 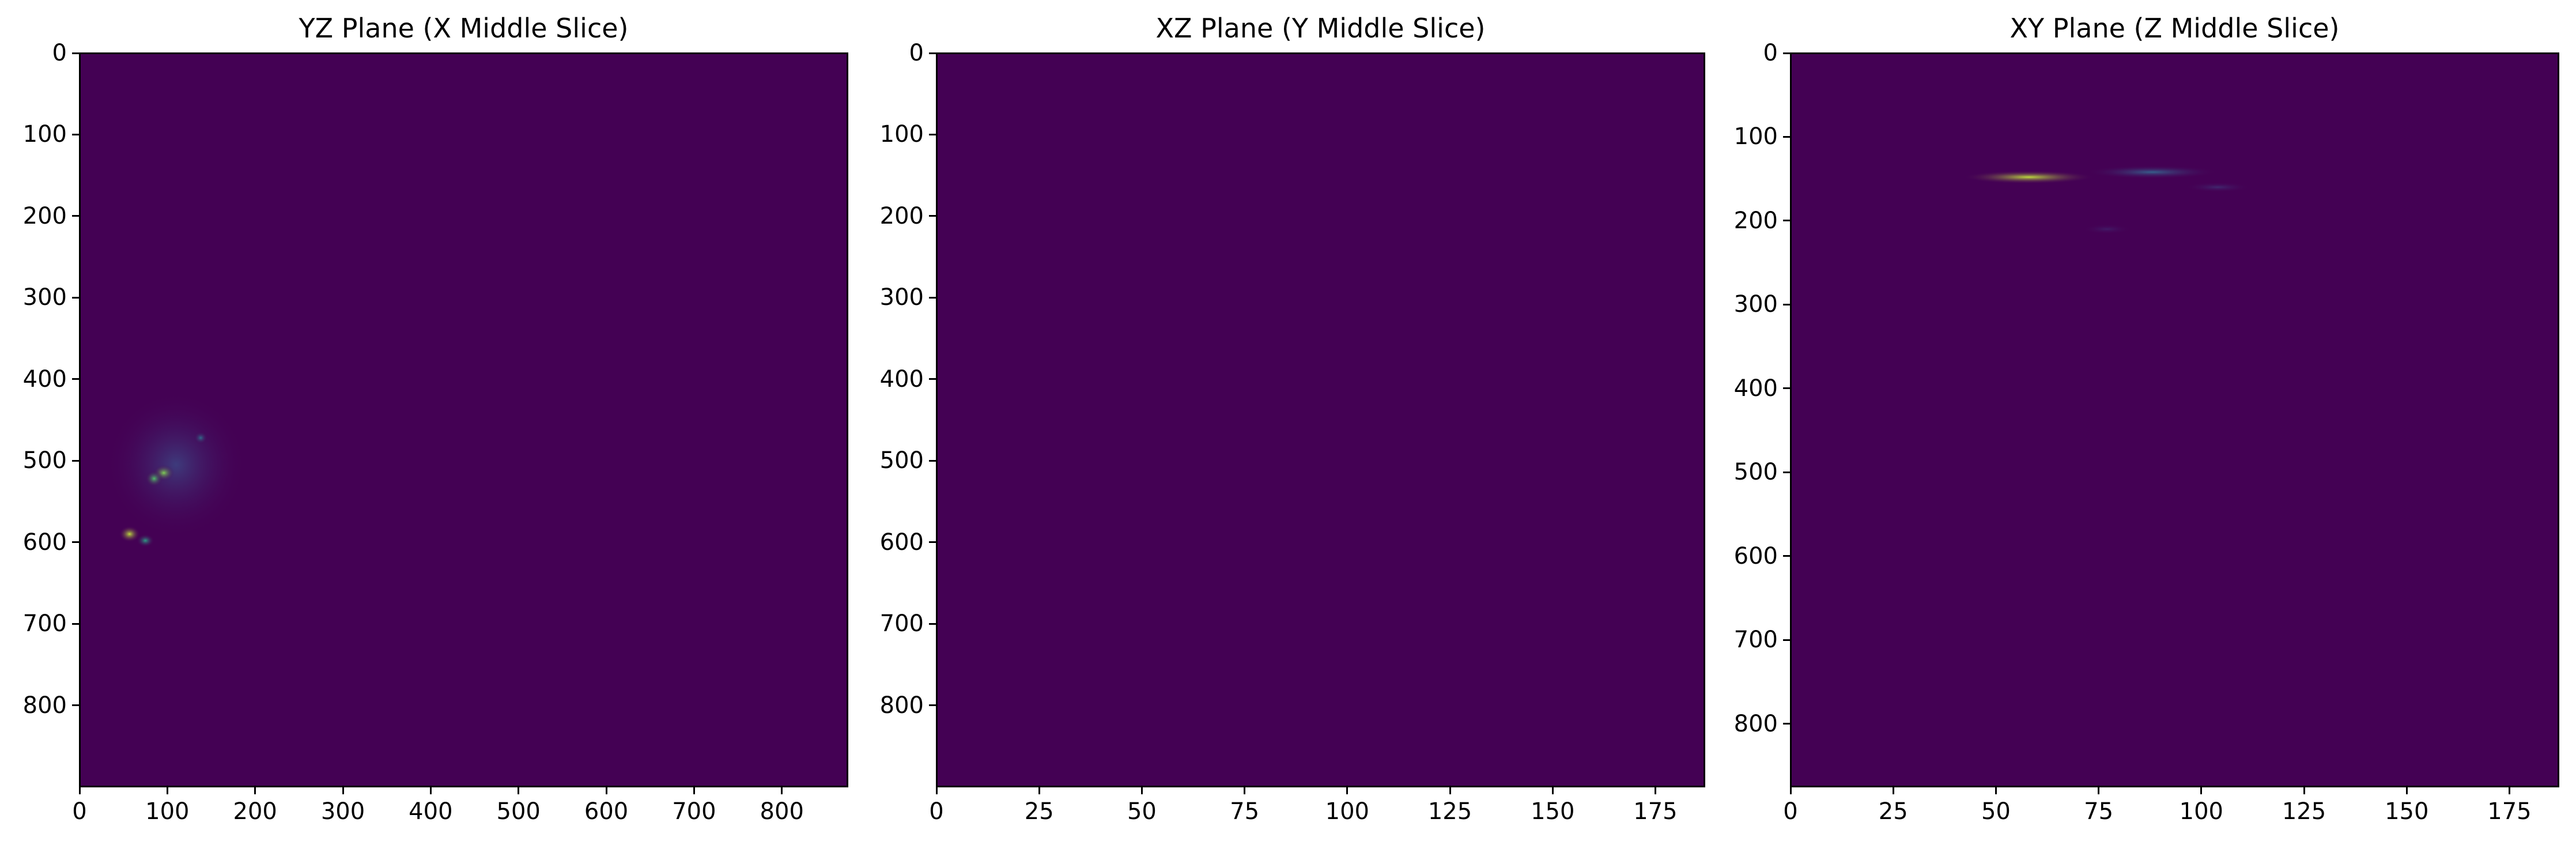 I want to click on x-tick-label: 50, so click(x=1996, y=811).